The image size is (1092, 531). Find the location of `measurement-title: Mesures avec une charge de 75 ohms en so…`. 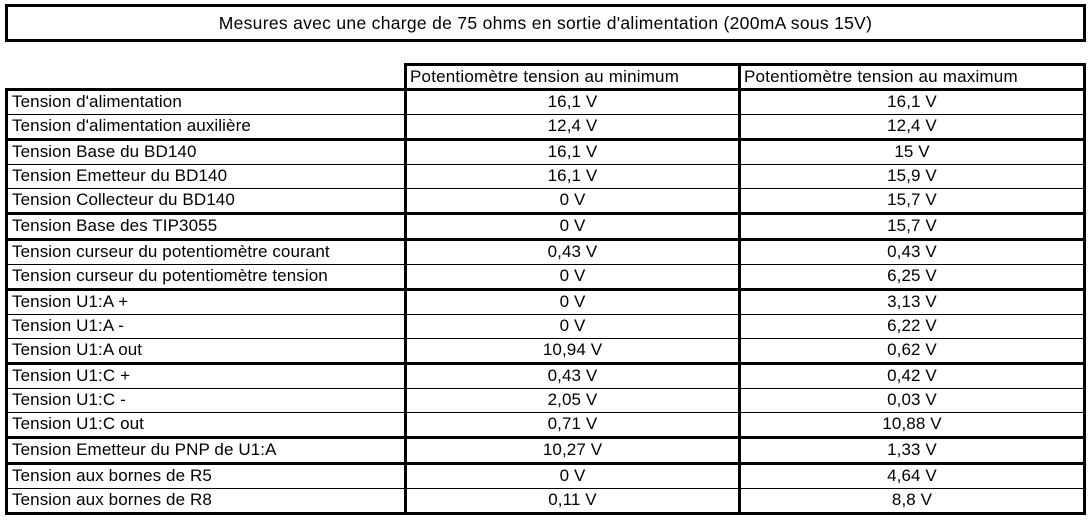

measurement-title: Mesures avec une charge de 75 ohms en so… is located at coordinates (545, 23).